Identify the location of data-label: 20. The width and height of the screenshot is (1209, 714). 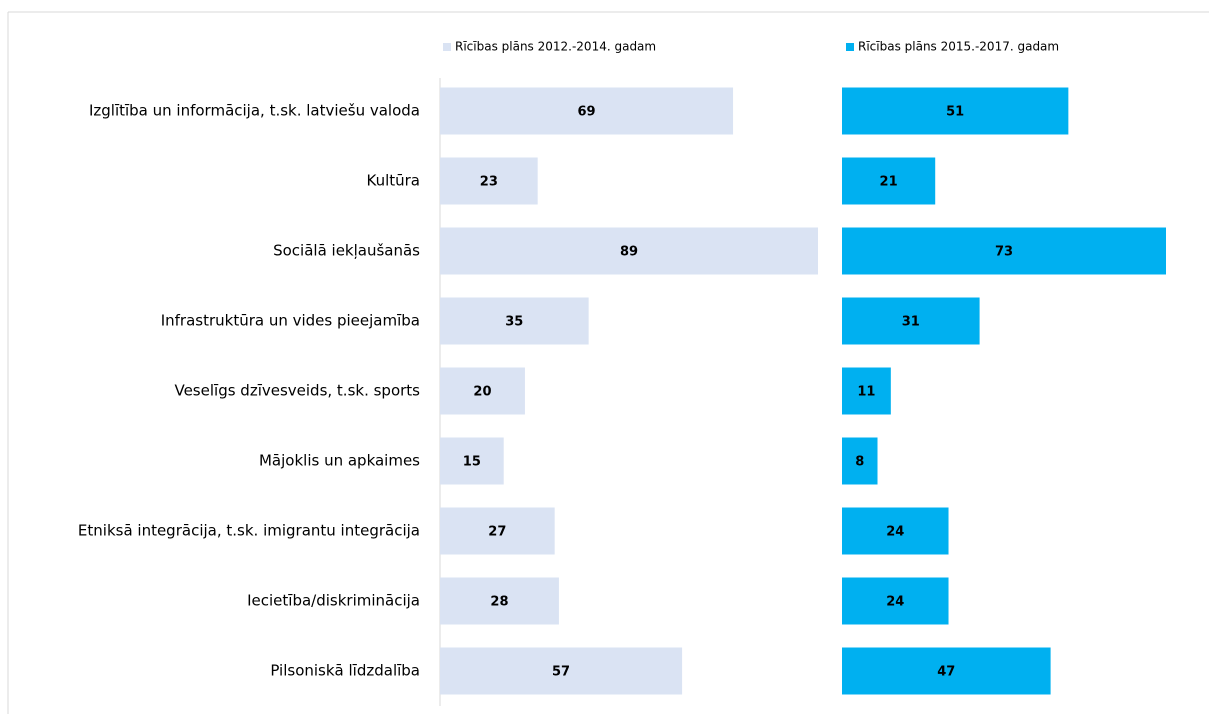
(482, 392).